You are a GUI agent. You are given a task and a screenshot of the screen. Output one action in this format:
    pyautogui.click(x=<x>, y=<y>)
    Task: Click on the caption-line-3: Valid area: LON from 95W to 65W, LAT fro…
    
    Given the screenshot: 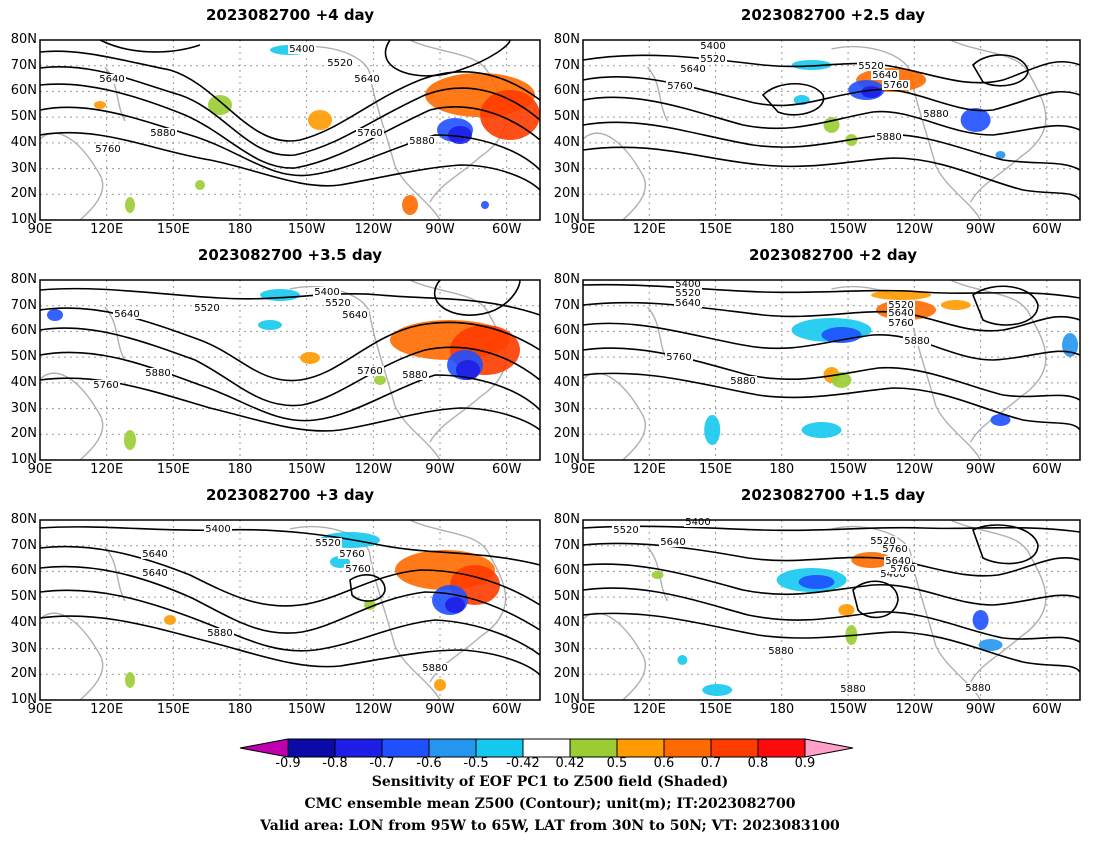 What is the action you would take?
    pyautogui.click(x=550, y=826)
    